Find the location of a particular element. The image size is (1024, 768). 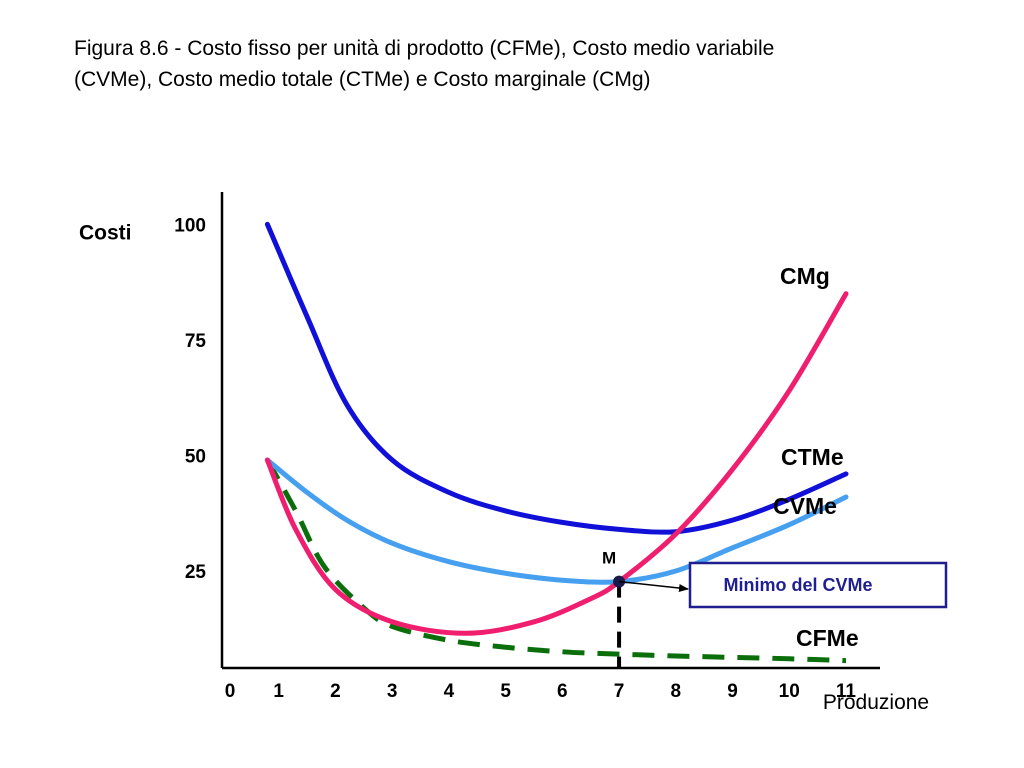

y-tick-label: 25 is located at coordinates (196, 572).